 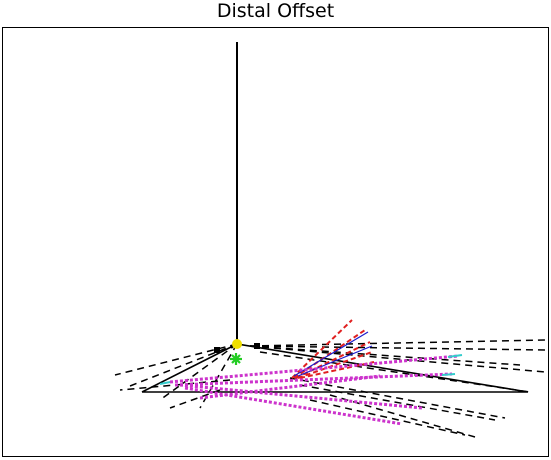 I want to click on red-dashed-fan, so click(x=333, y=349).